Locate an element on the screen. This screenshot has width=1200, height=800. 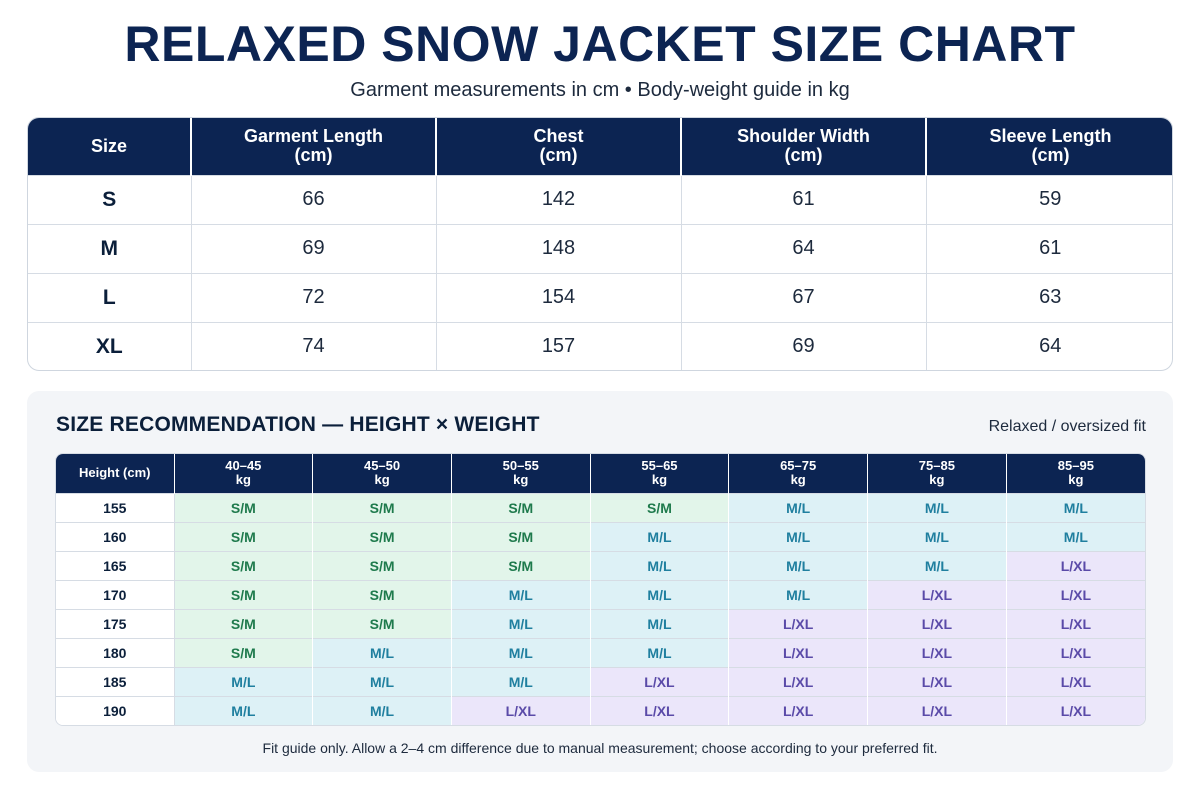
weight-range: 50–55 is located at coordinates (520, 466).